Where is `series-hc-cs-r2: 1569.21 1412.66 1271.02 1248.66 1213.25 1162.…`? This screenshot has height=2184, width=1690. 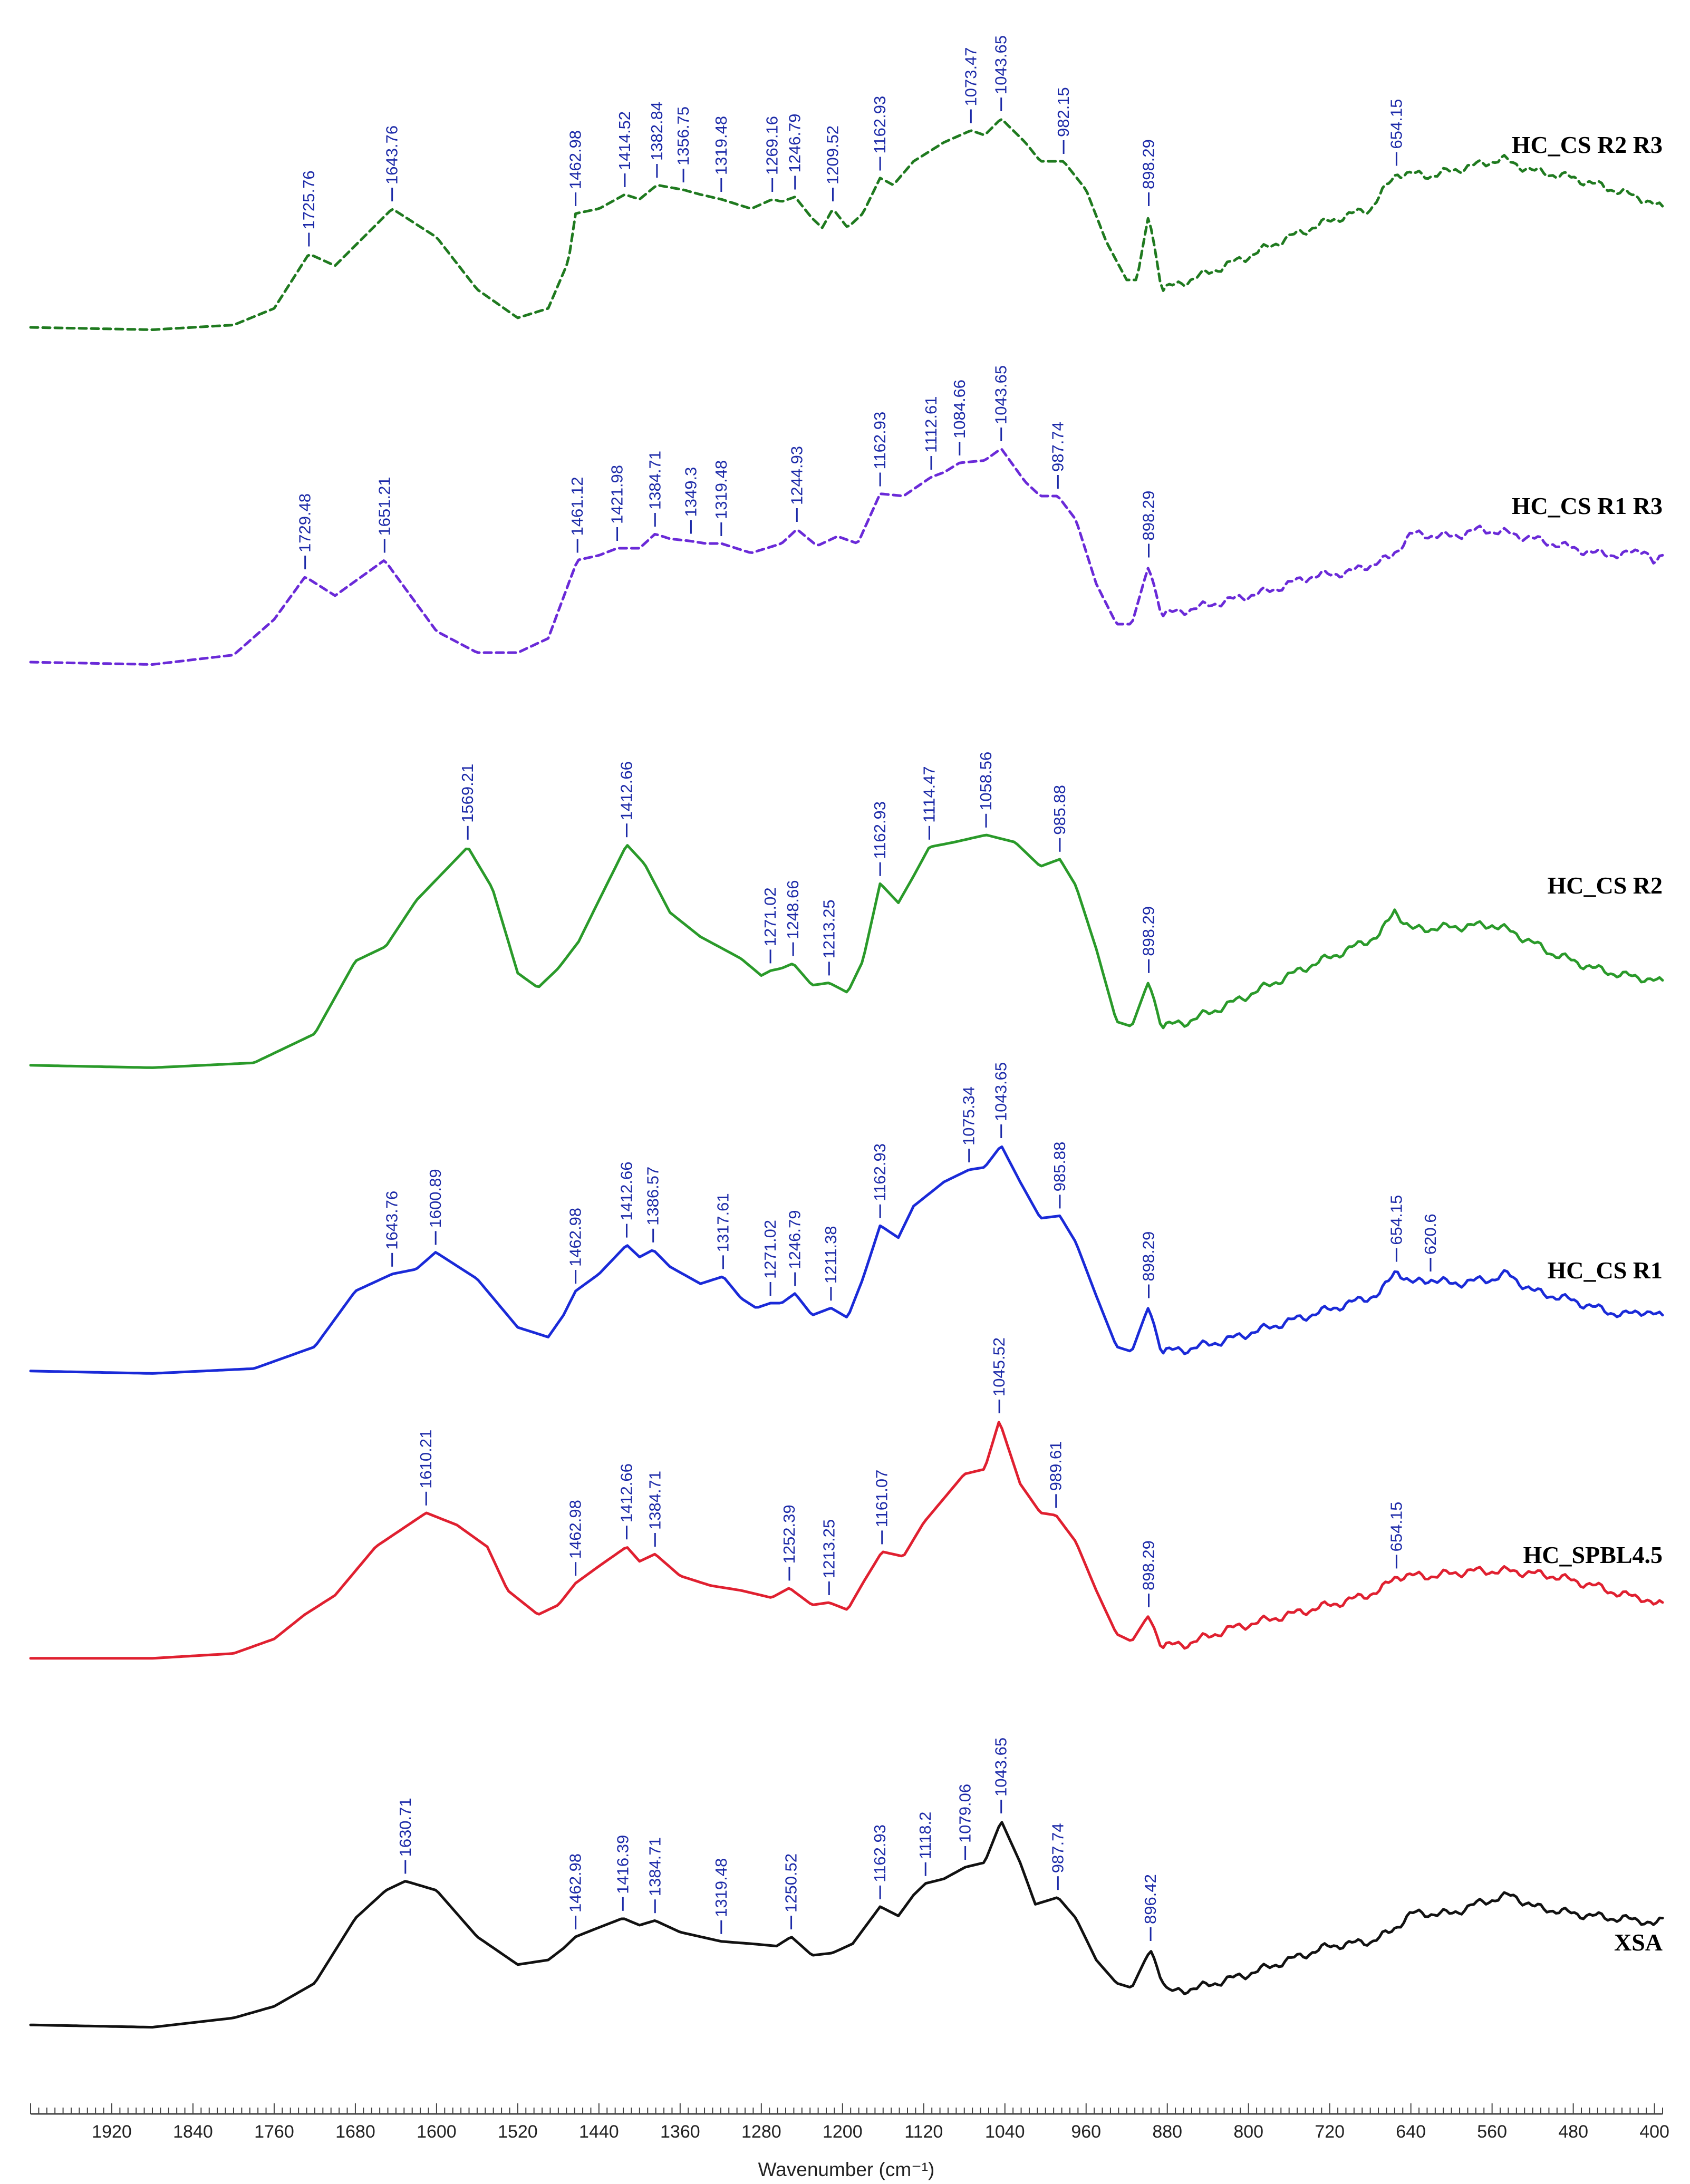
series-hc-cs-r2: 1569.21 1412.66 1271.02 1248.66 1213.25 1162.… is located at coordinates (846, 910).